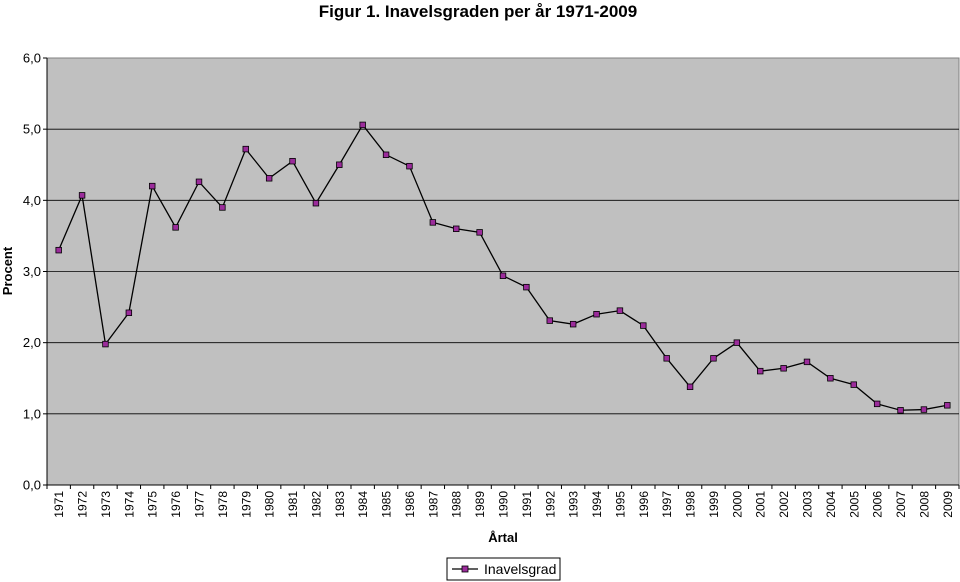 This screenshot has width=960, height=582. I want to click on y-axis-title: Procent, so click(7, 270).